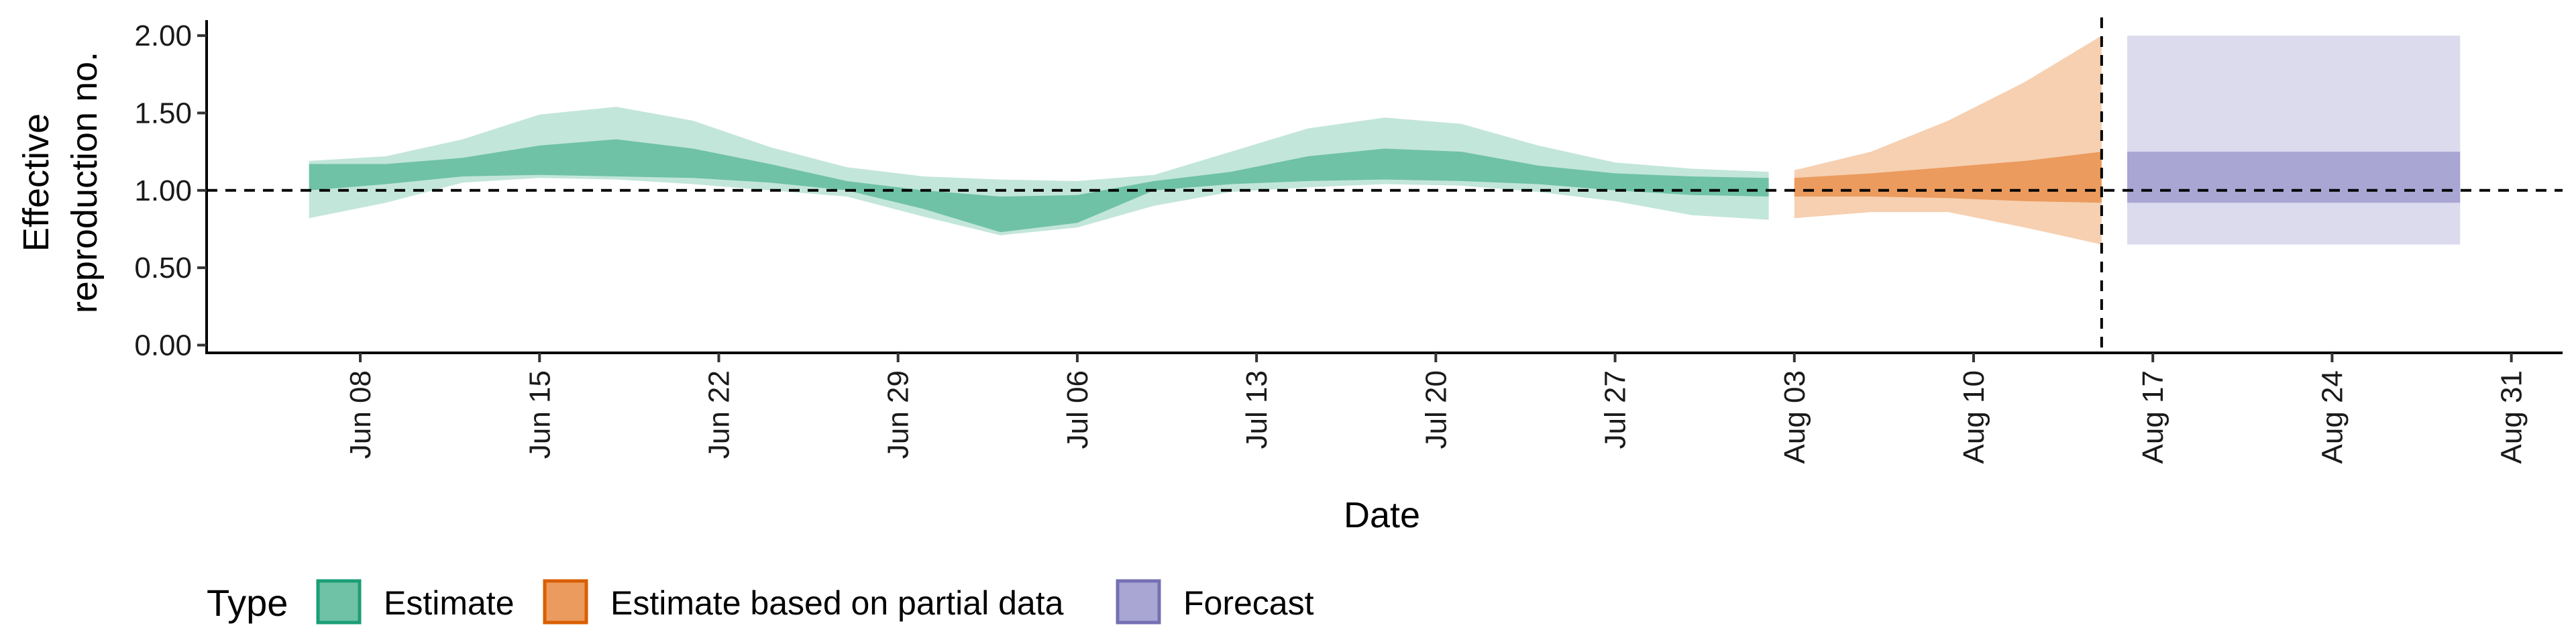 Image resolution: width=2576 pixels, height=644 pixels. What do you see at coordinates (84, 182) in the screenshot?
I see `y-axis-title-line2: reproduction no.` at bounding box center [84, 182].